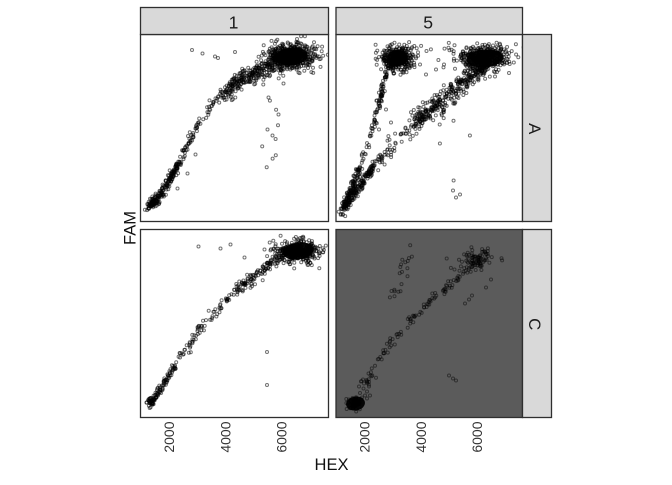 Image resolution: width=672 pixels, height=485 pixels. Describe the element at coordinates (131, 228) in the screenshot. I see `svg-text: FAM` at that location.